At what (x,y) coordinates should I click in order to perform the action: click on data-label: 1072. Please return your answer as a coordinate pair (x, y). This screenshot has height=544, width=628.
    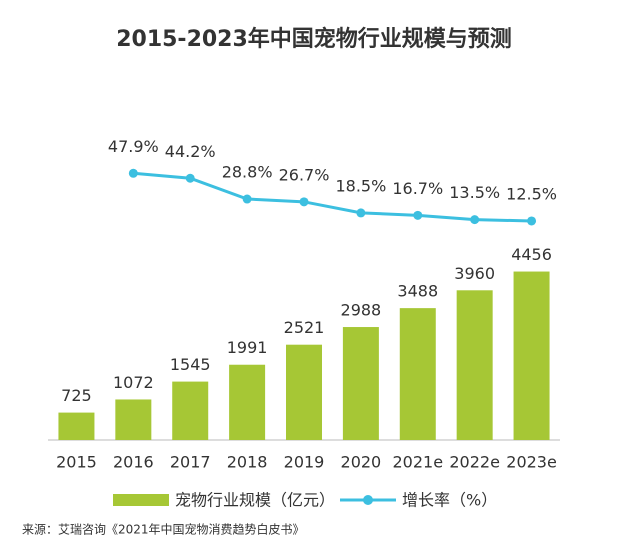
    Looking at the image, I should click on (133, 382).